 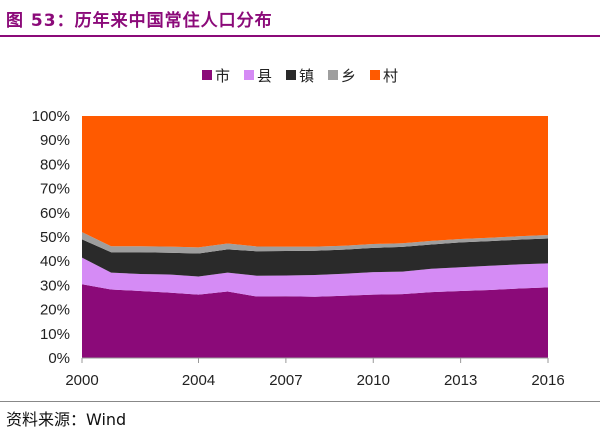 I want to click on legend-item-village: 村, so click(x=384, y=75).